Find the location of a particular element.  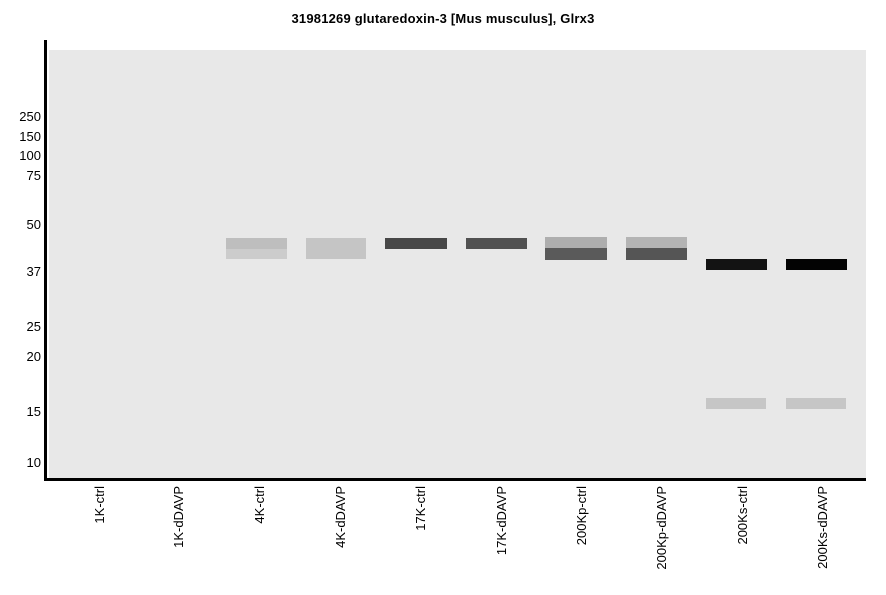

x-axis-line is located at coordinates (455, 479).